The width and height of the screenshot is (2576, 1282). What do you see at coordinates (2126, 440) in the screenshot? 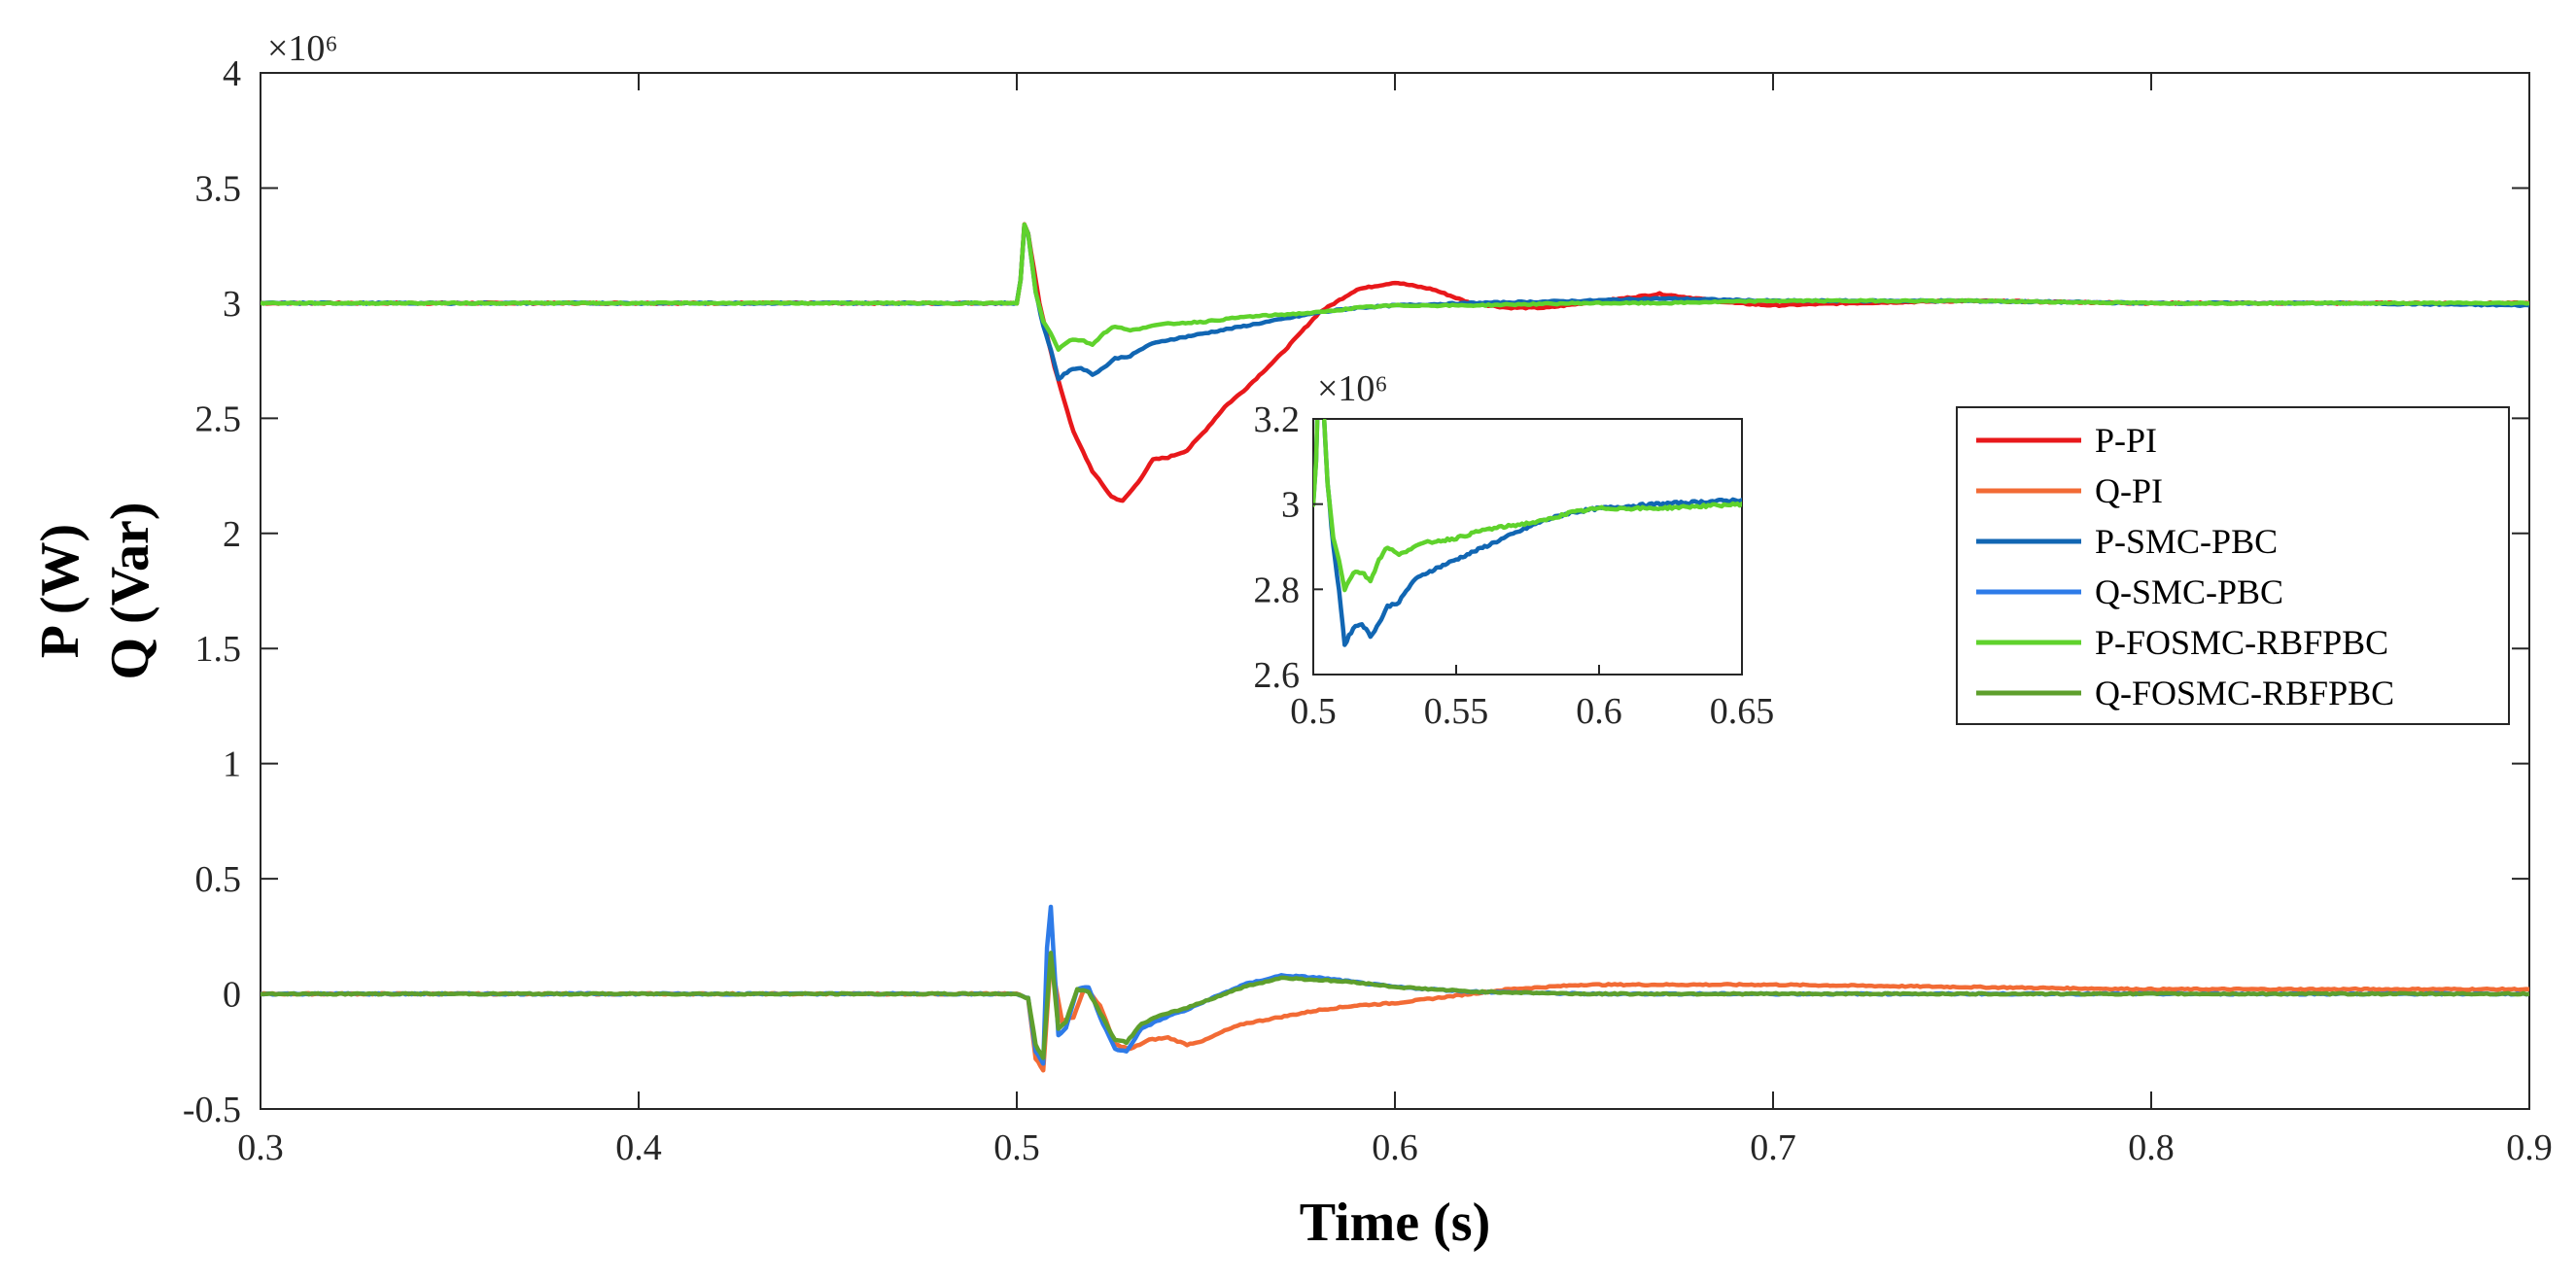
I see `legend-label-p-pi: P-PI` at bounding box center [2126, 440].